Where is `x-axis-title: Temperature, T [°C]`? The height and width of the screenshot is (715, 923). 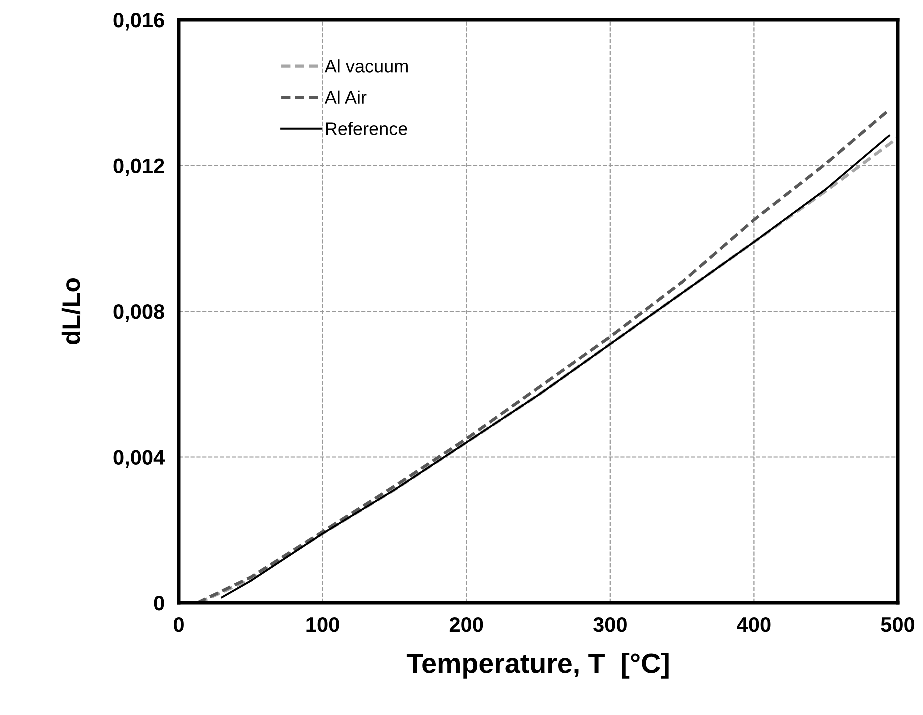
x-axis-title: Temperature, T [°C] is located at coordinates (537, 665).